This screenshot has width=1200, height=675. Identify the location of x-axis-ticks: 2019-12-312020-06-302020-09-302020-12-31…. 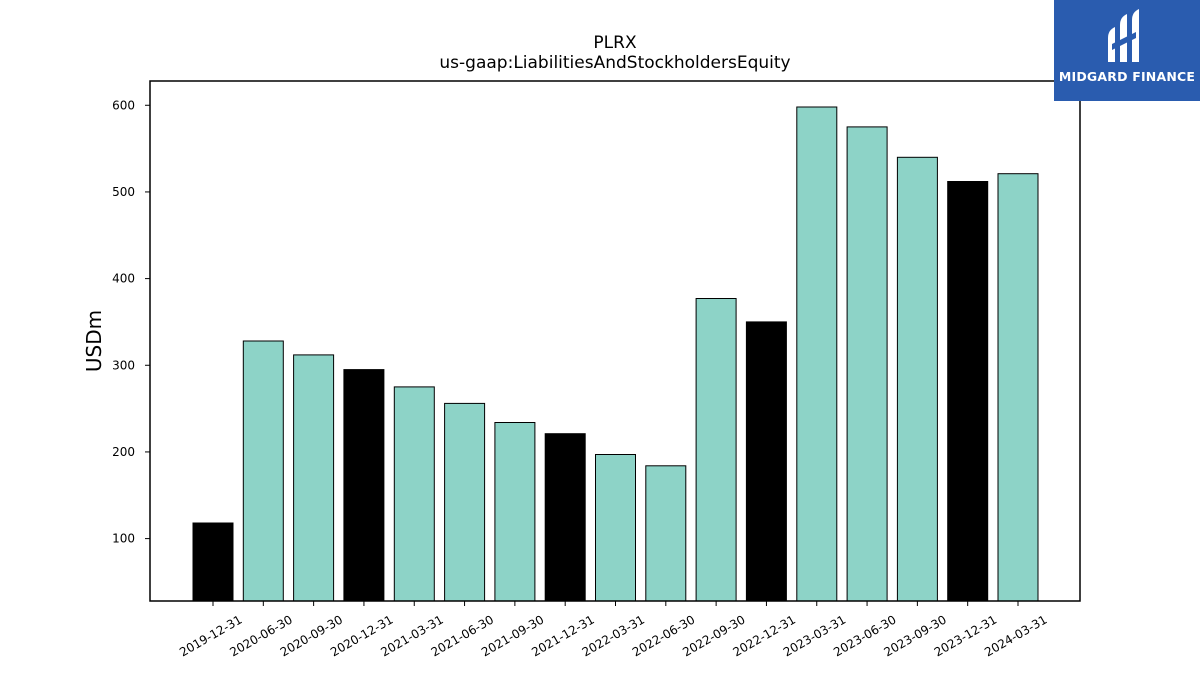
(613, 630).